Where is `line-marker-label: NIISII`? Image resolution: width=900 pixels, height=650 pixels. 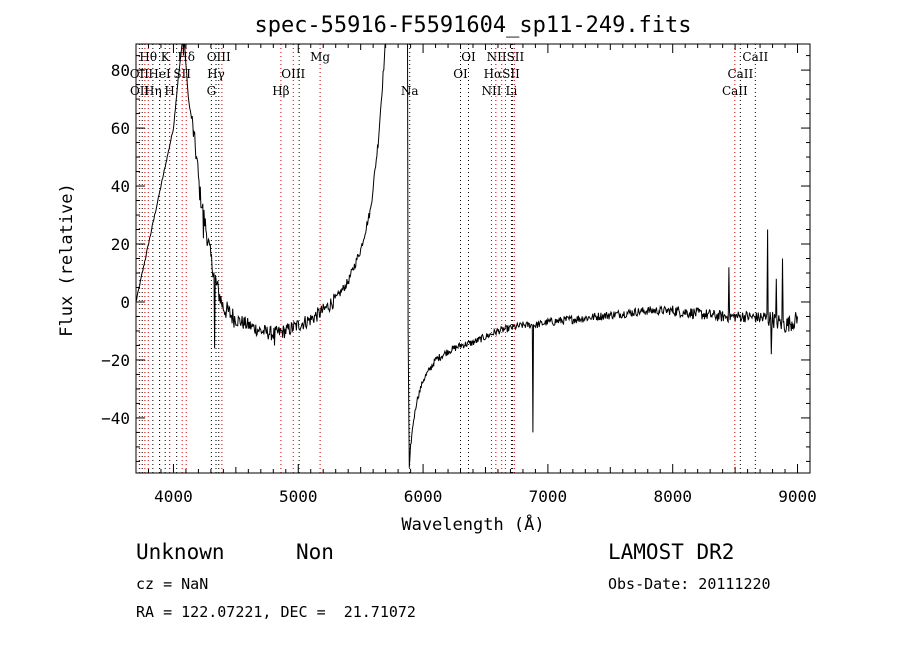 line-marker-label: NIISII is located at coordinates (506, 57).